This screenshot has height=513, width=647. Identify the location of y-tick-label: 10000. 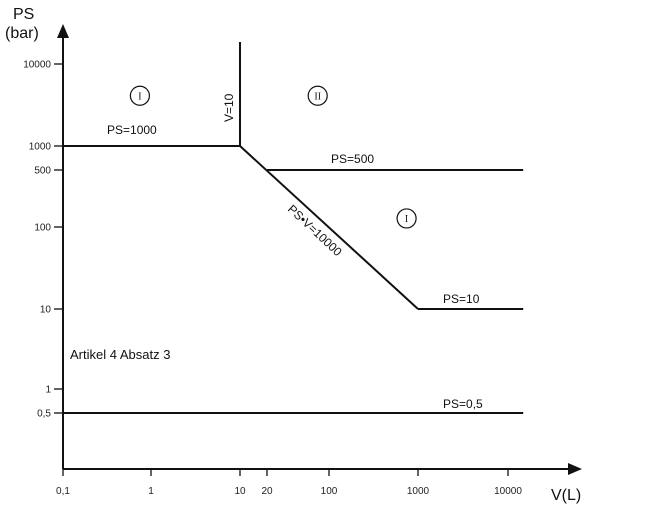
(37, 65).